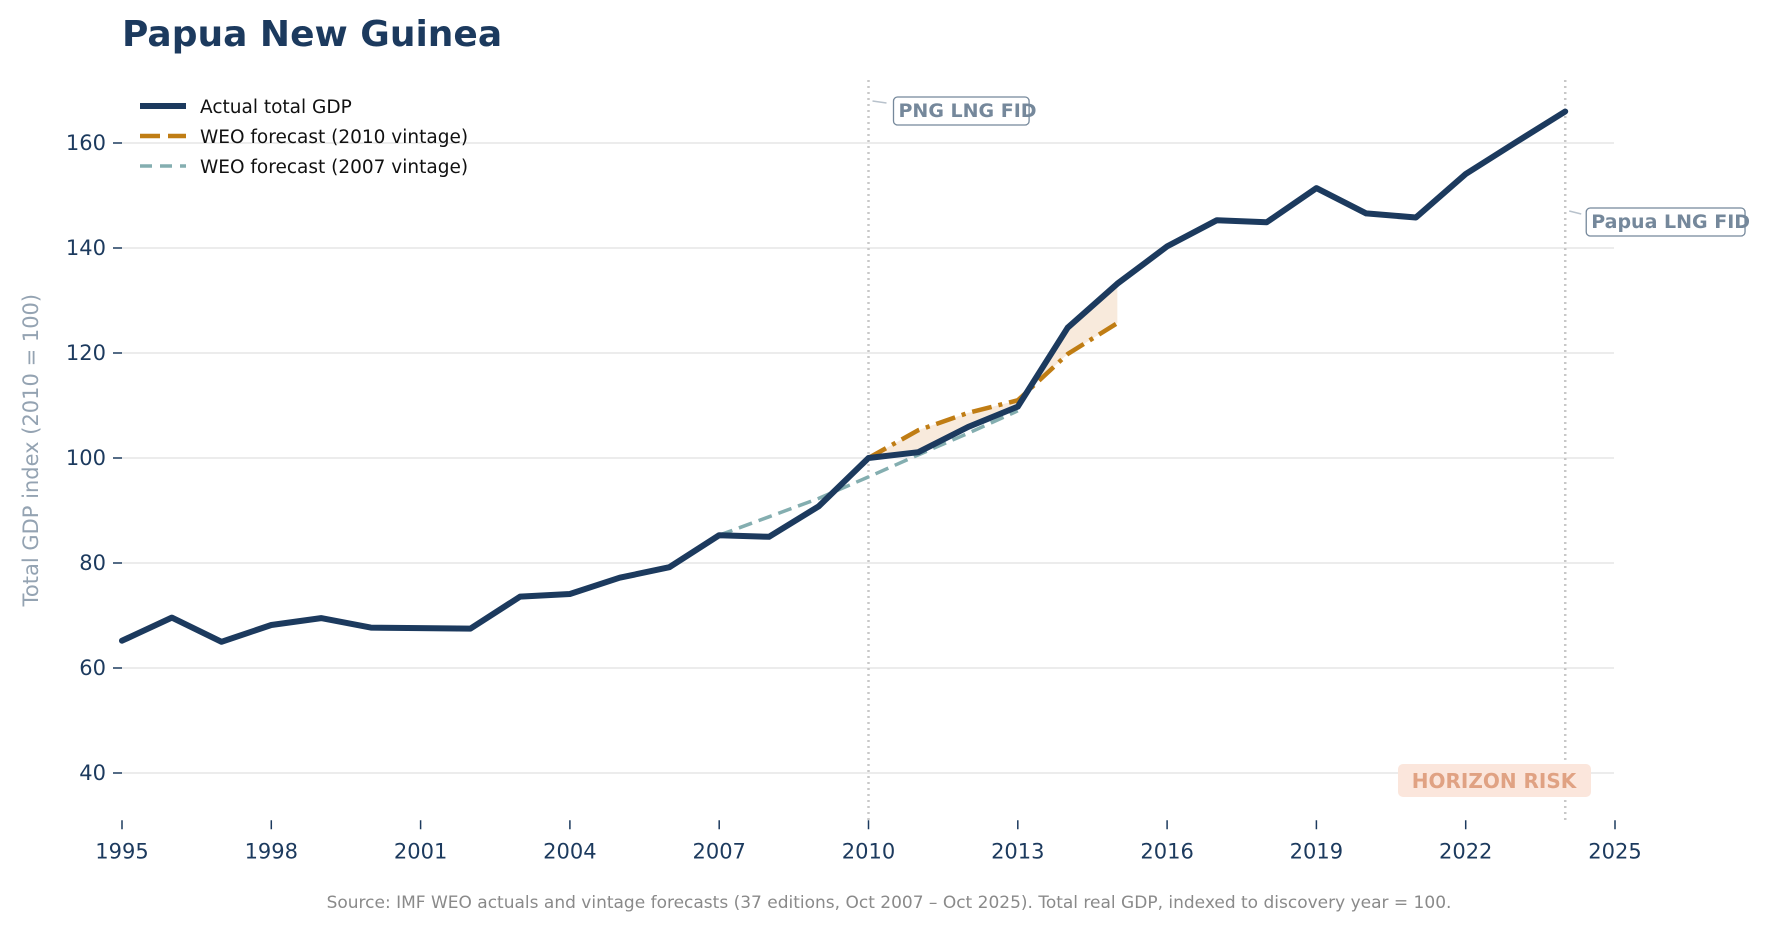 The width and height of the screenshot is (1778, 932). Describe the element at coordinates (1366, 213) in the screenshot. I see `data-point-s0-2020` at that location.